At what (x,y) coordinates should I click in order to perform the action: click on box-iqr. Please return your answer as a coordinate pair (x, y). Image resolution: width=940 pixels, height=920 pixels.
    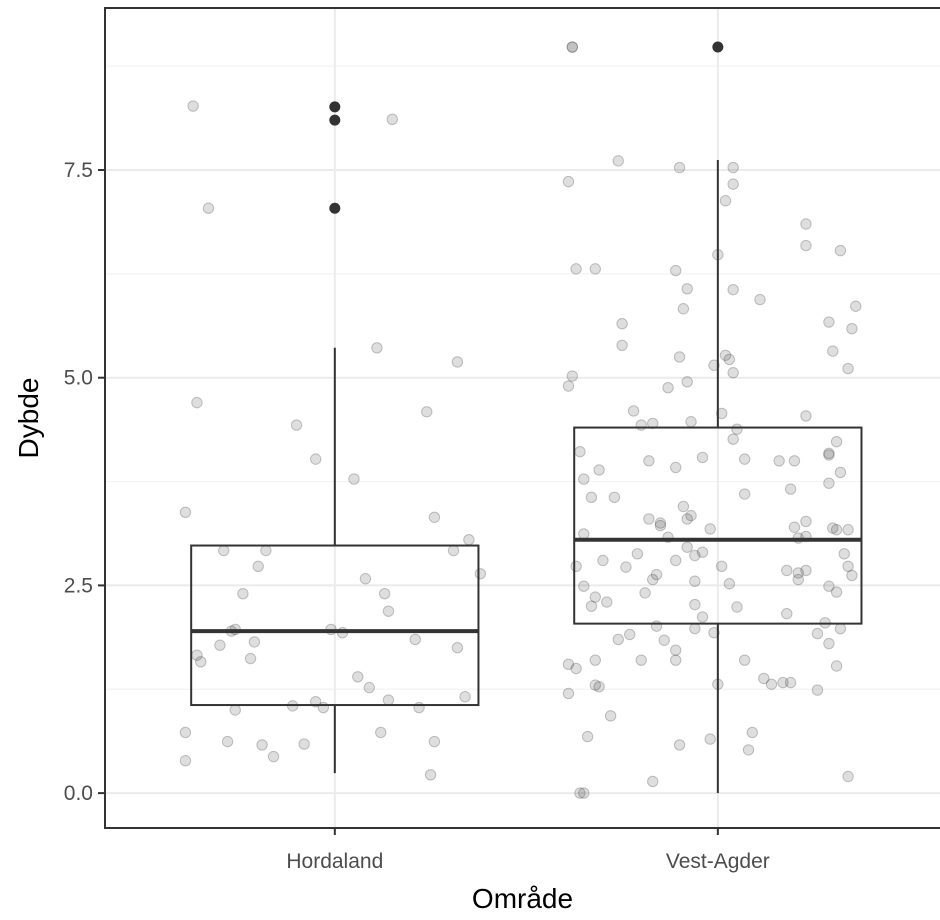
    Looking at the image, I should click on (335, 625).